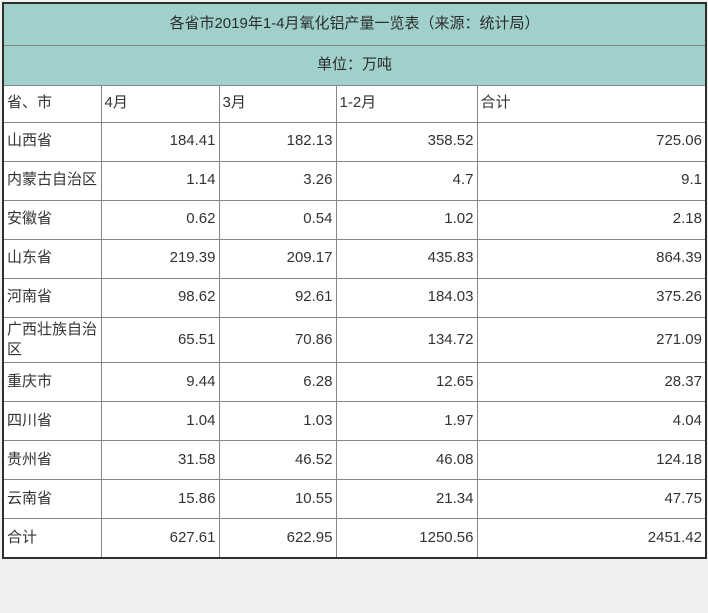  I want to click on value-cell: 725.06, so click(591, 141).